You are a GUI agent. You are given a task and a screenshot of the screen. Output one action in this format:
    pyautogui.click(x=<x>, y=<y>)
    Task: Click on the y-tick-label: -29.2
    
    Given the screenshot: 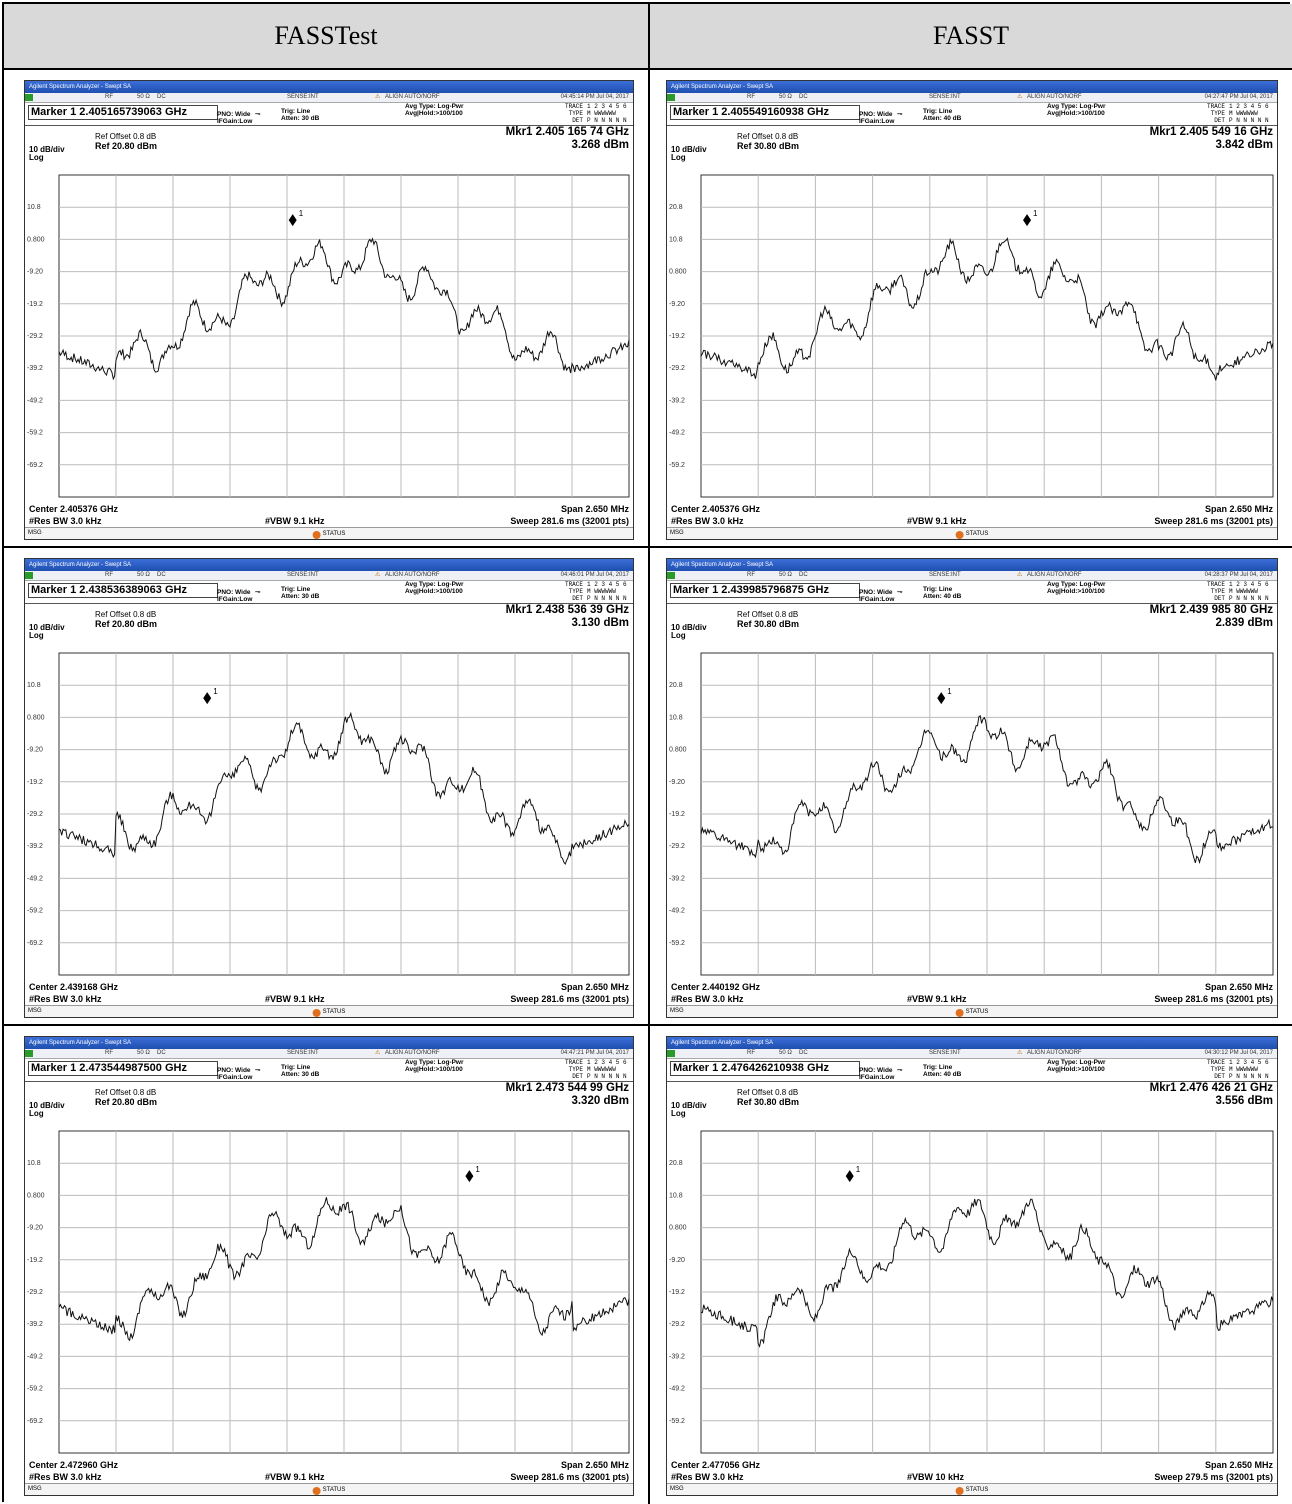 What is the action you would take?
    pyautogui.click(x=677, y=368)
    